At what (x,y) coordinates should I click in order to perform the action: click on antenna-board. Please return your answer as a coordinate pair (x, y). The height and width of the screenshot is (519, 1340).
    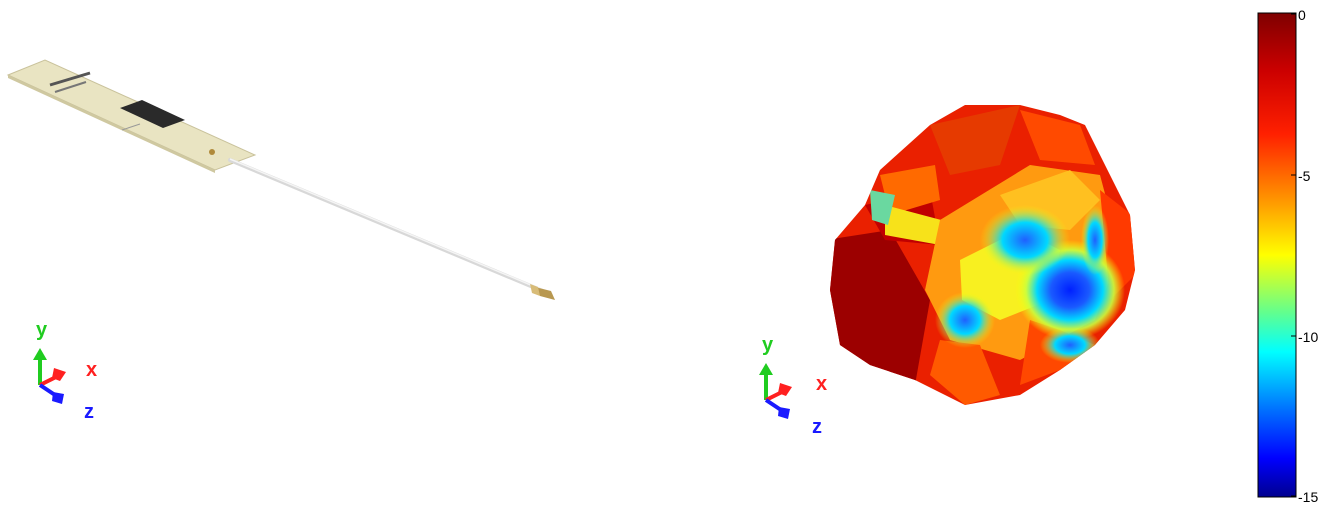
    Looking at the image, I should click on (131, 116).